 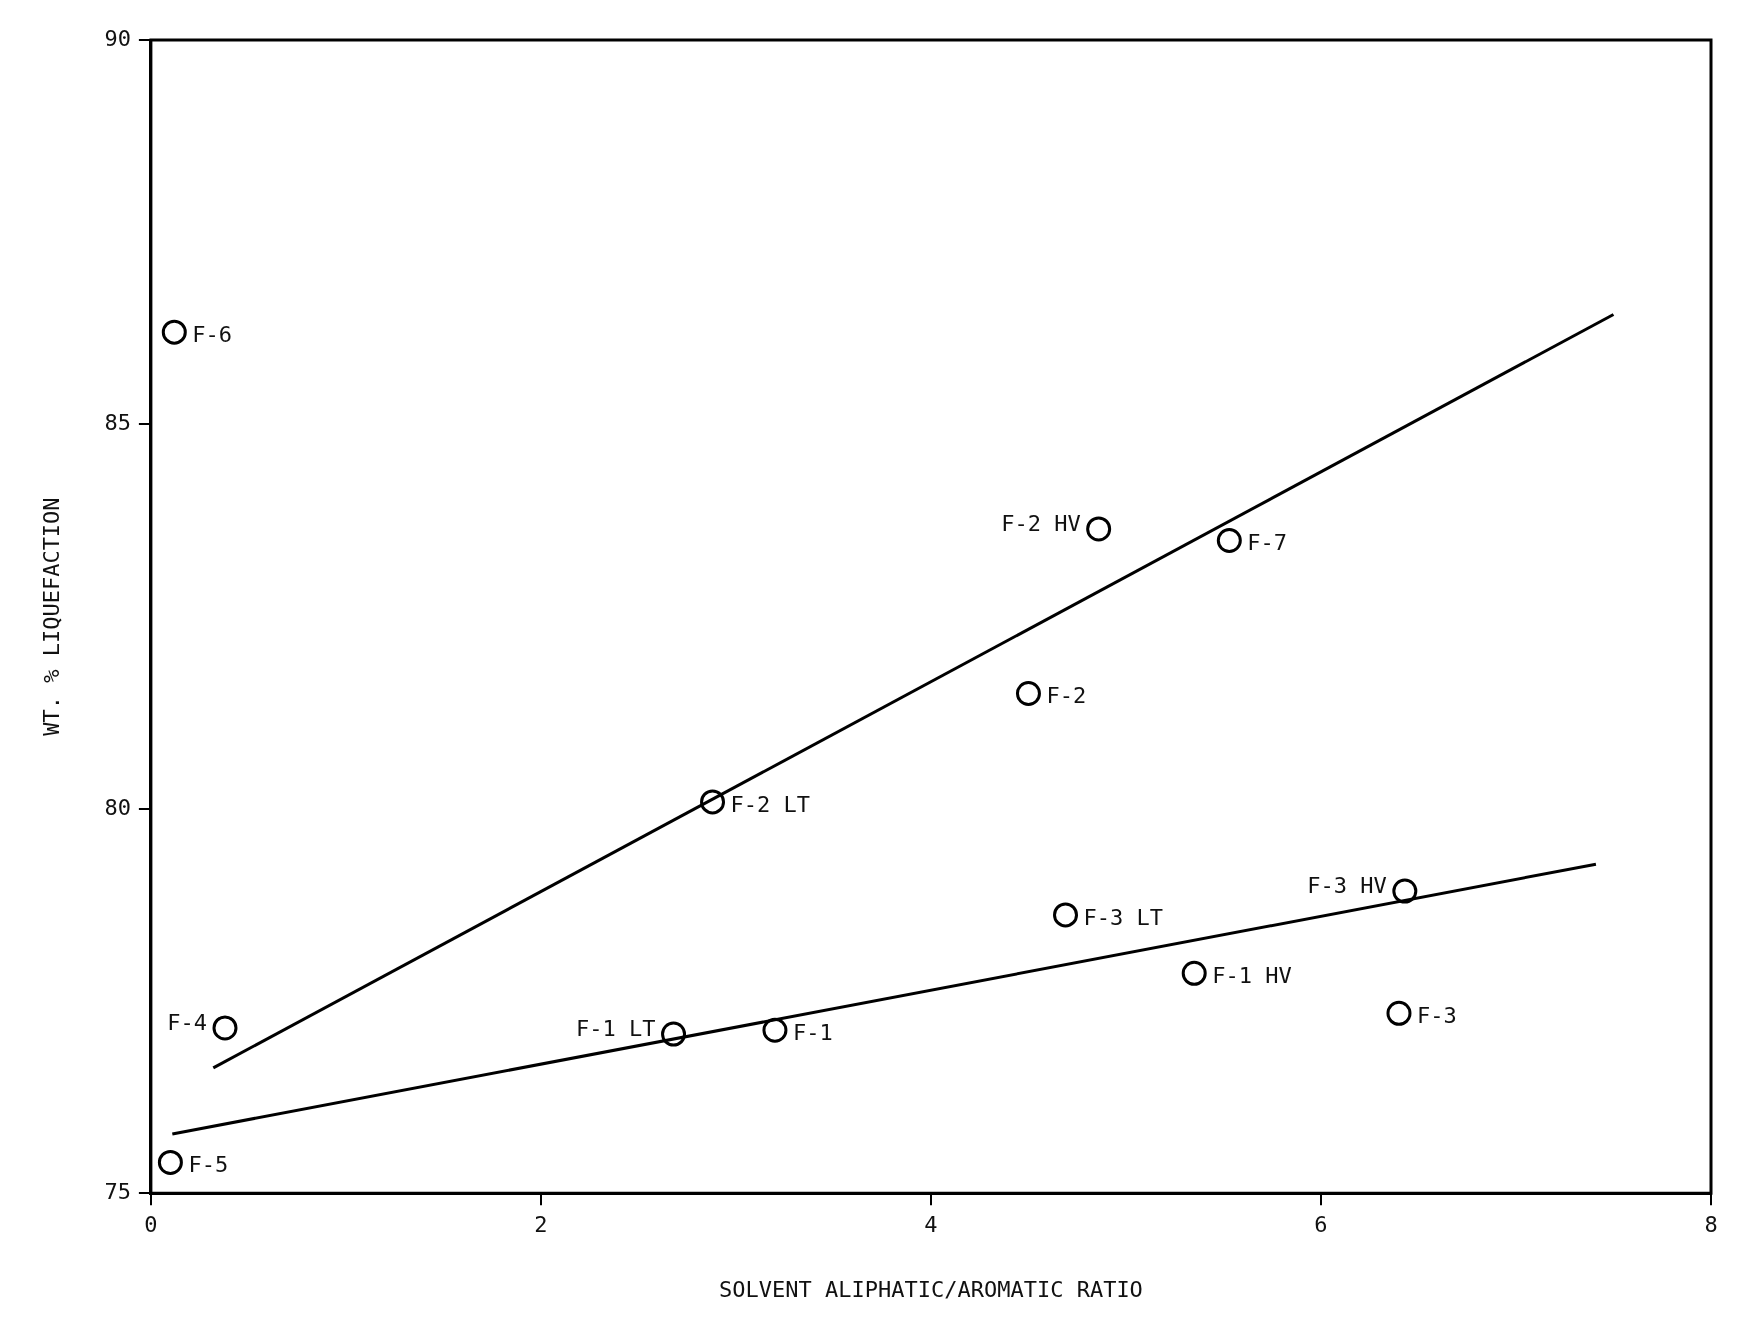 I want to click on y-tick-label: 85, so click(x=117, y=423).